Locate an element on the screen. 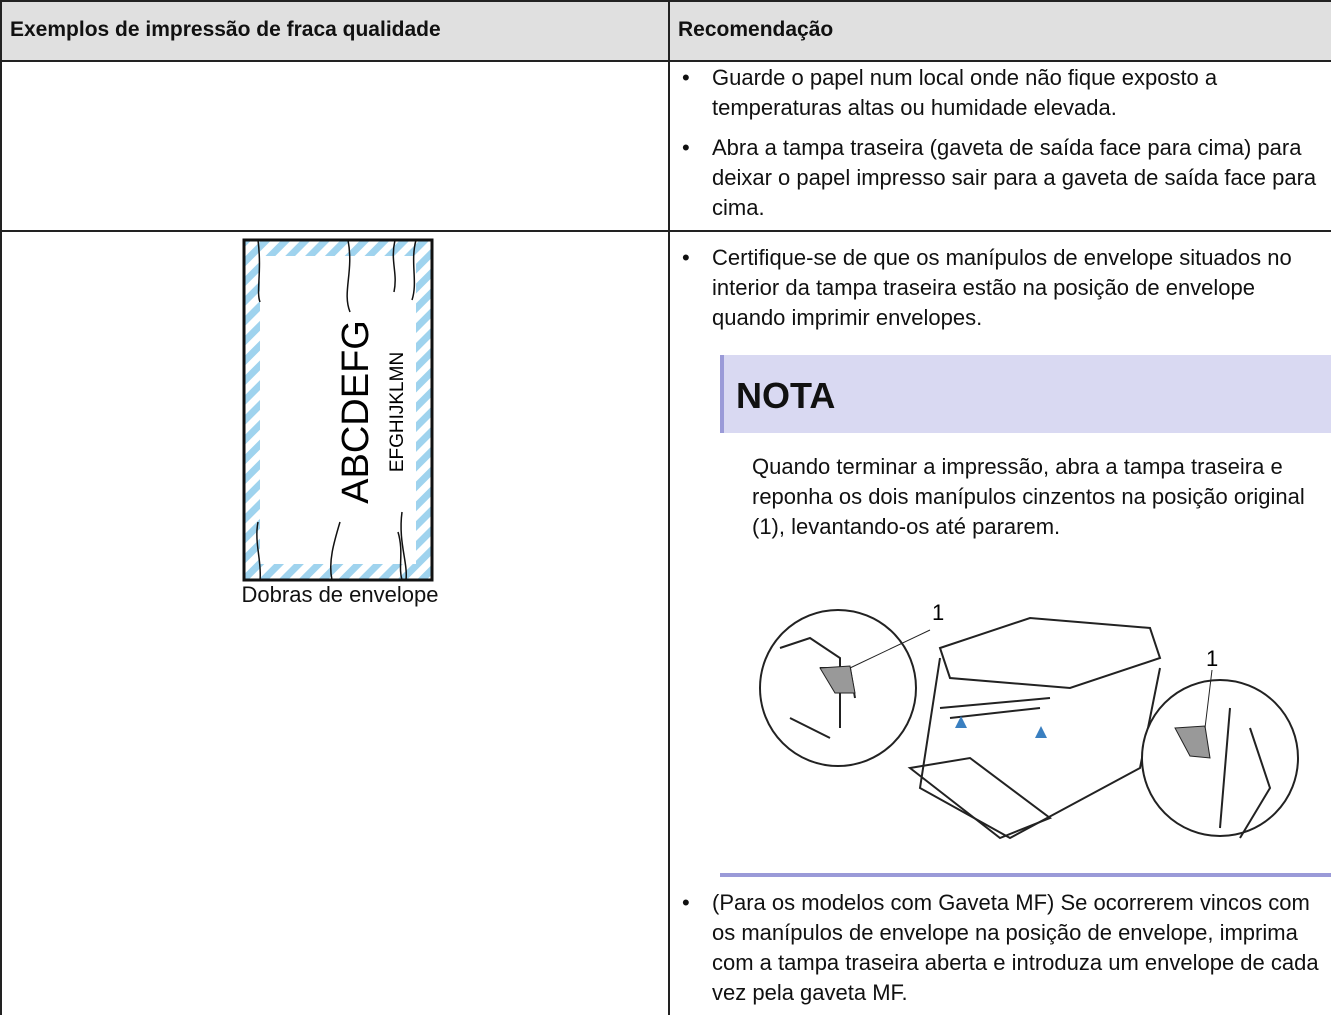 Image resolution: width=1331 pixels, height=1018 pixels. header-cell: Recomendação is located at coordinates (999, 30).